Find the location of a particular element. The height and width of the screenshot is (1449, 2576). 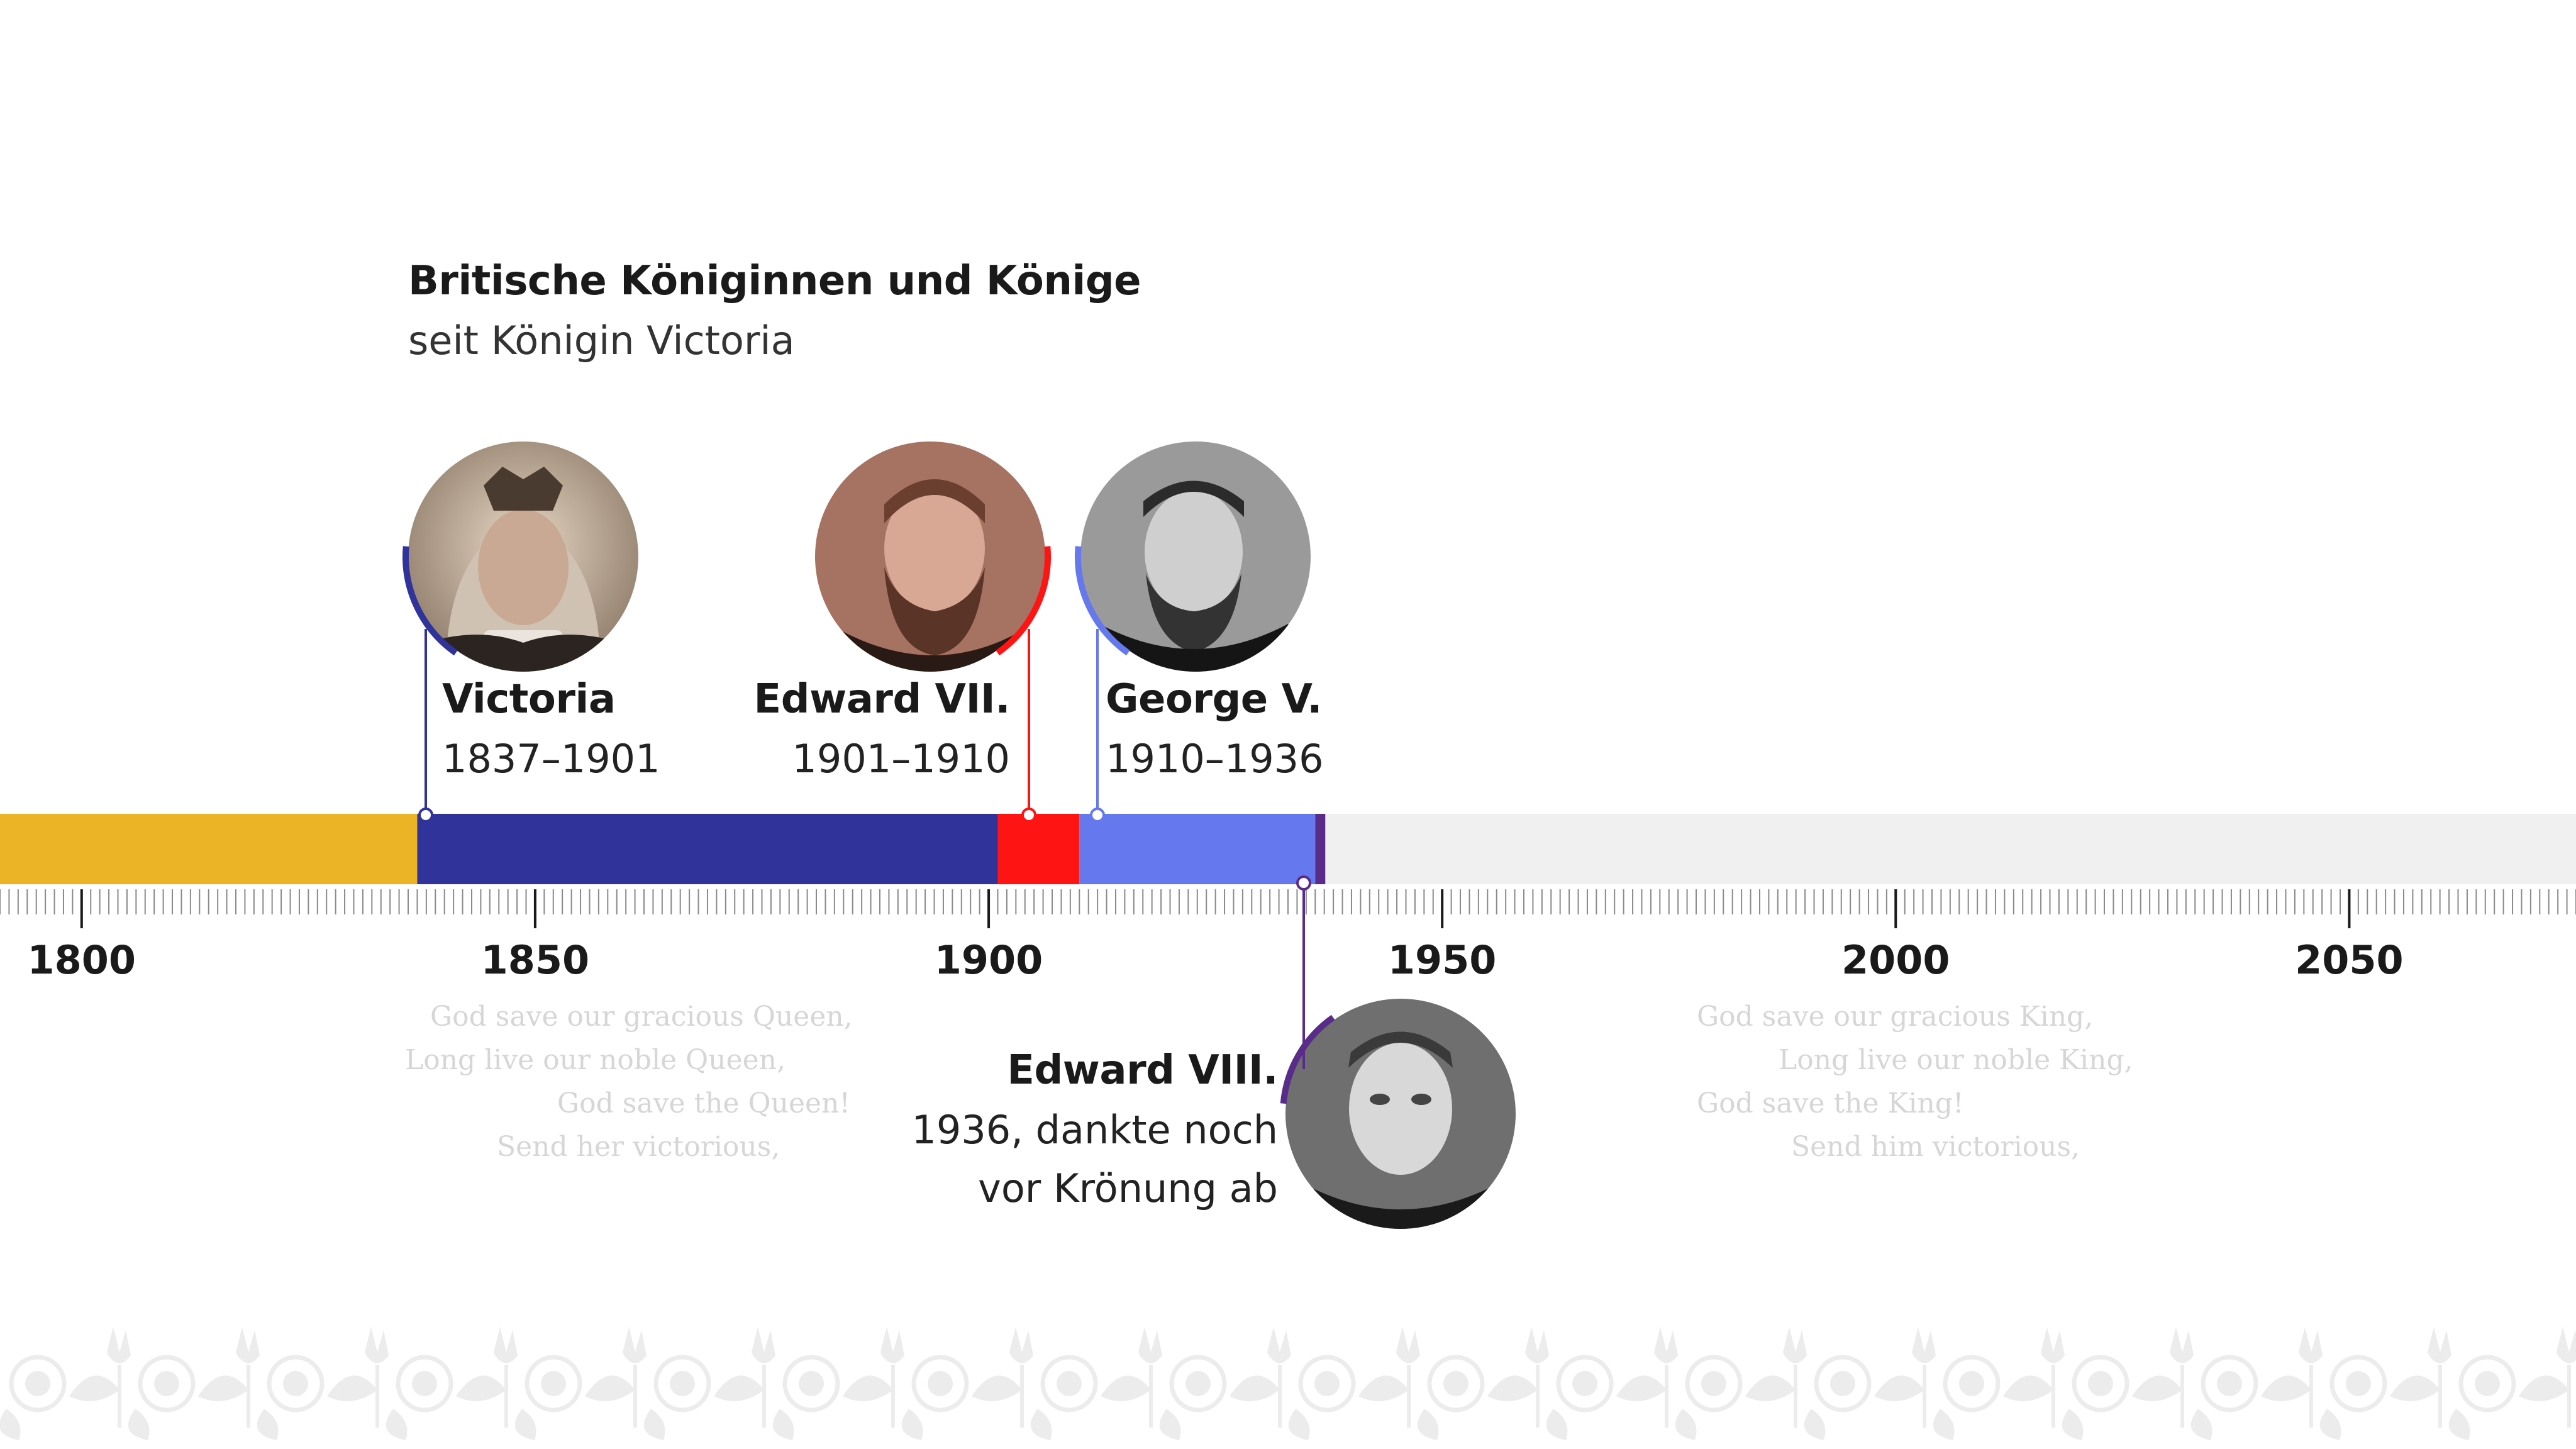

monarch-years-edward7: 1901–1910 is located at coordinates (901, 759).